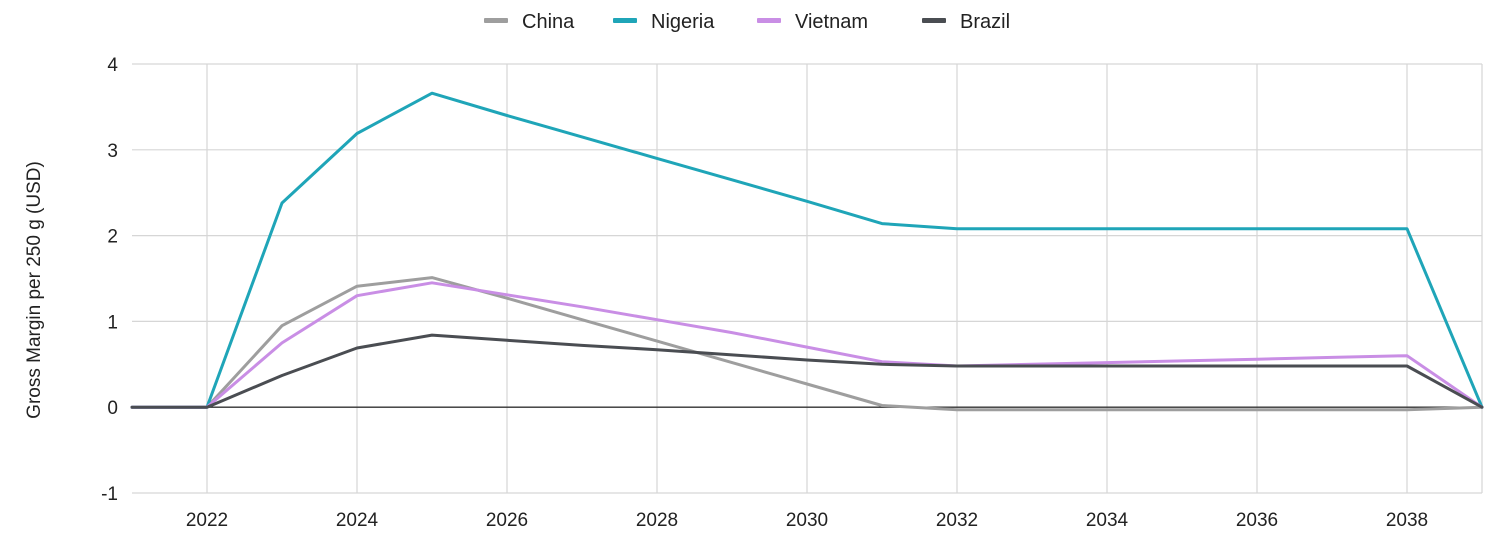 This screenshot has height=548, width=1500. Describe the element at coordinates (769, 20) in the screenshot. I see `legend-swatch-vietnam` at that location.